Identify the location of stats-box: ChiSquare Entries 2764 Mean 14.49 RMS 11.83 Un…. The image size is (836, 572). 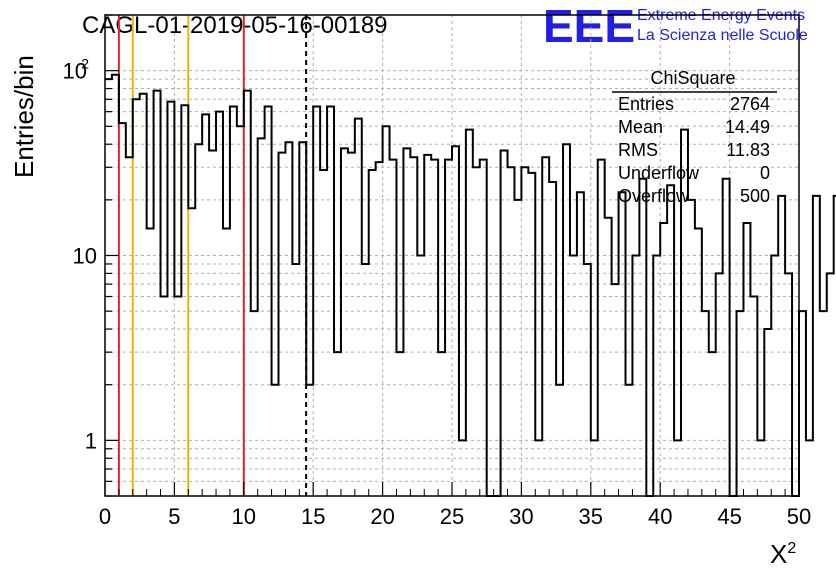
(694, 137).